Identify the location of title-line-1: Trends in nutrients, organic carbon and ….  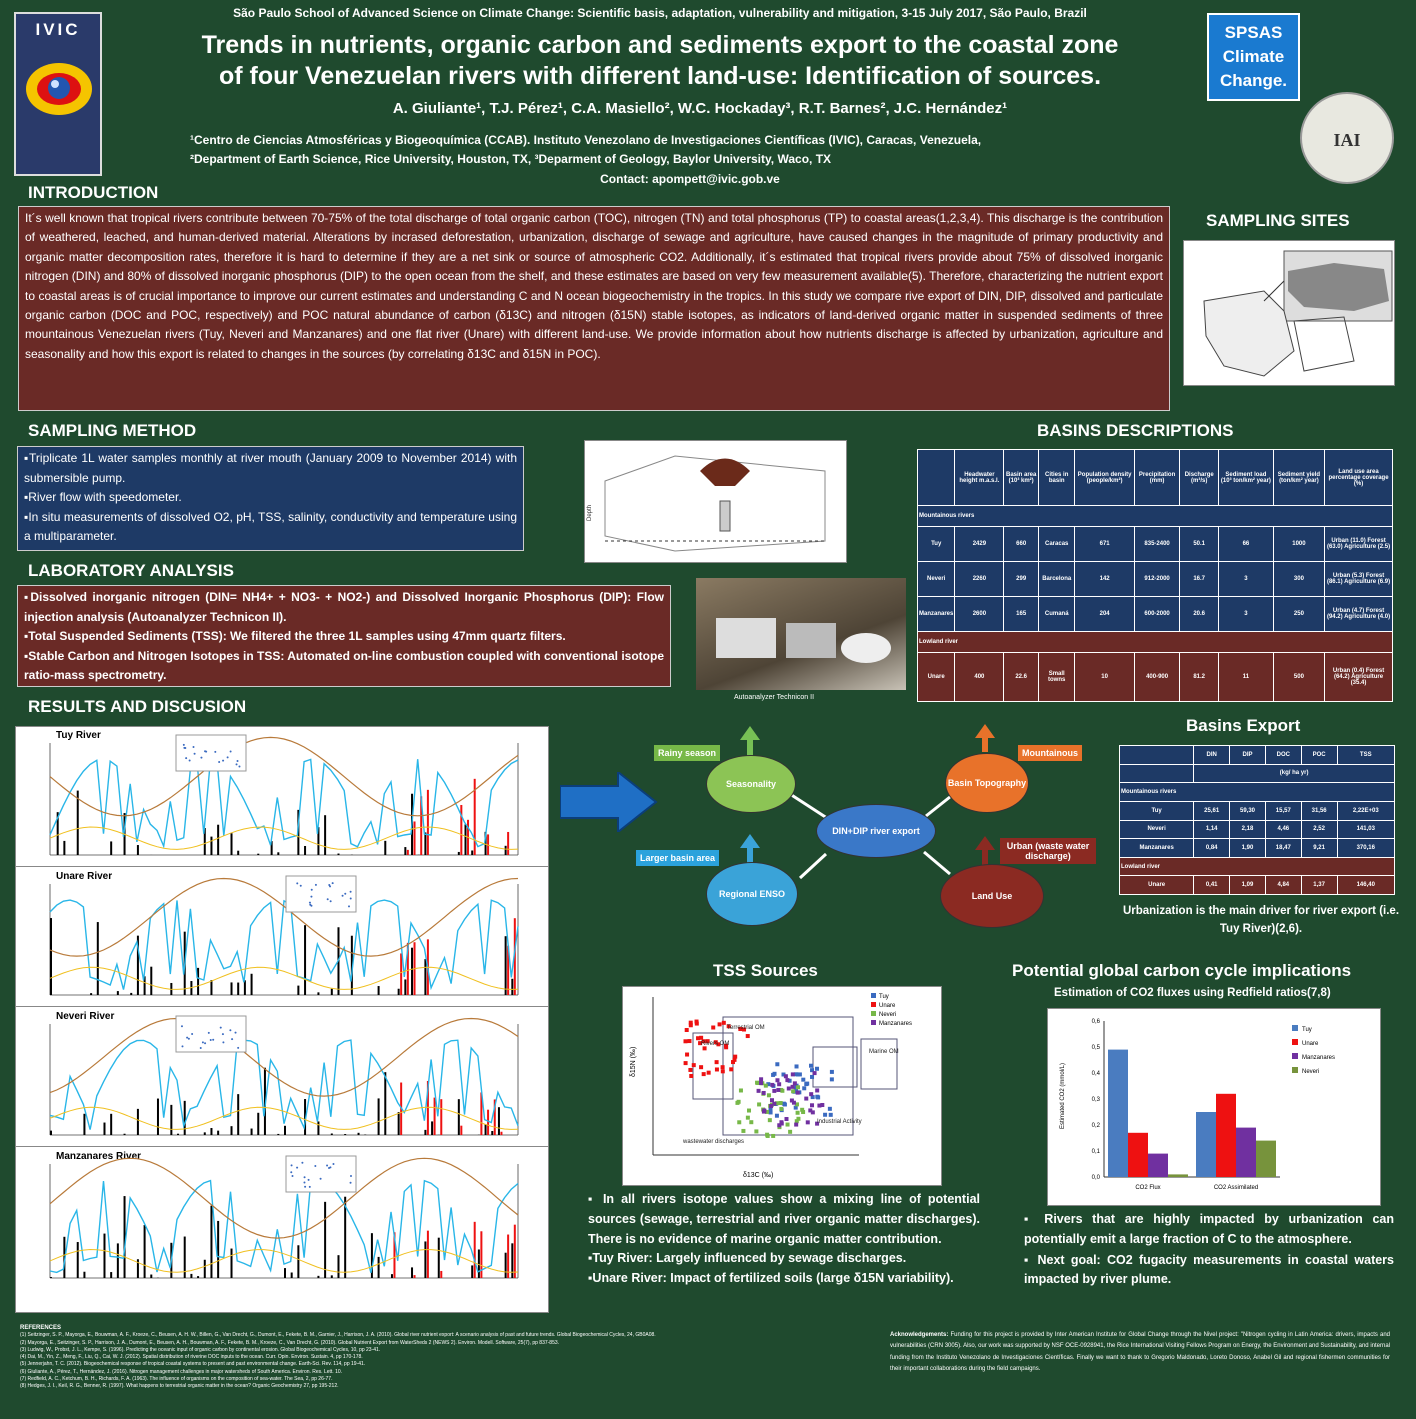
(660, 45).